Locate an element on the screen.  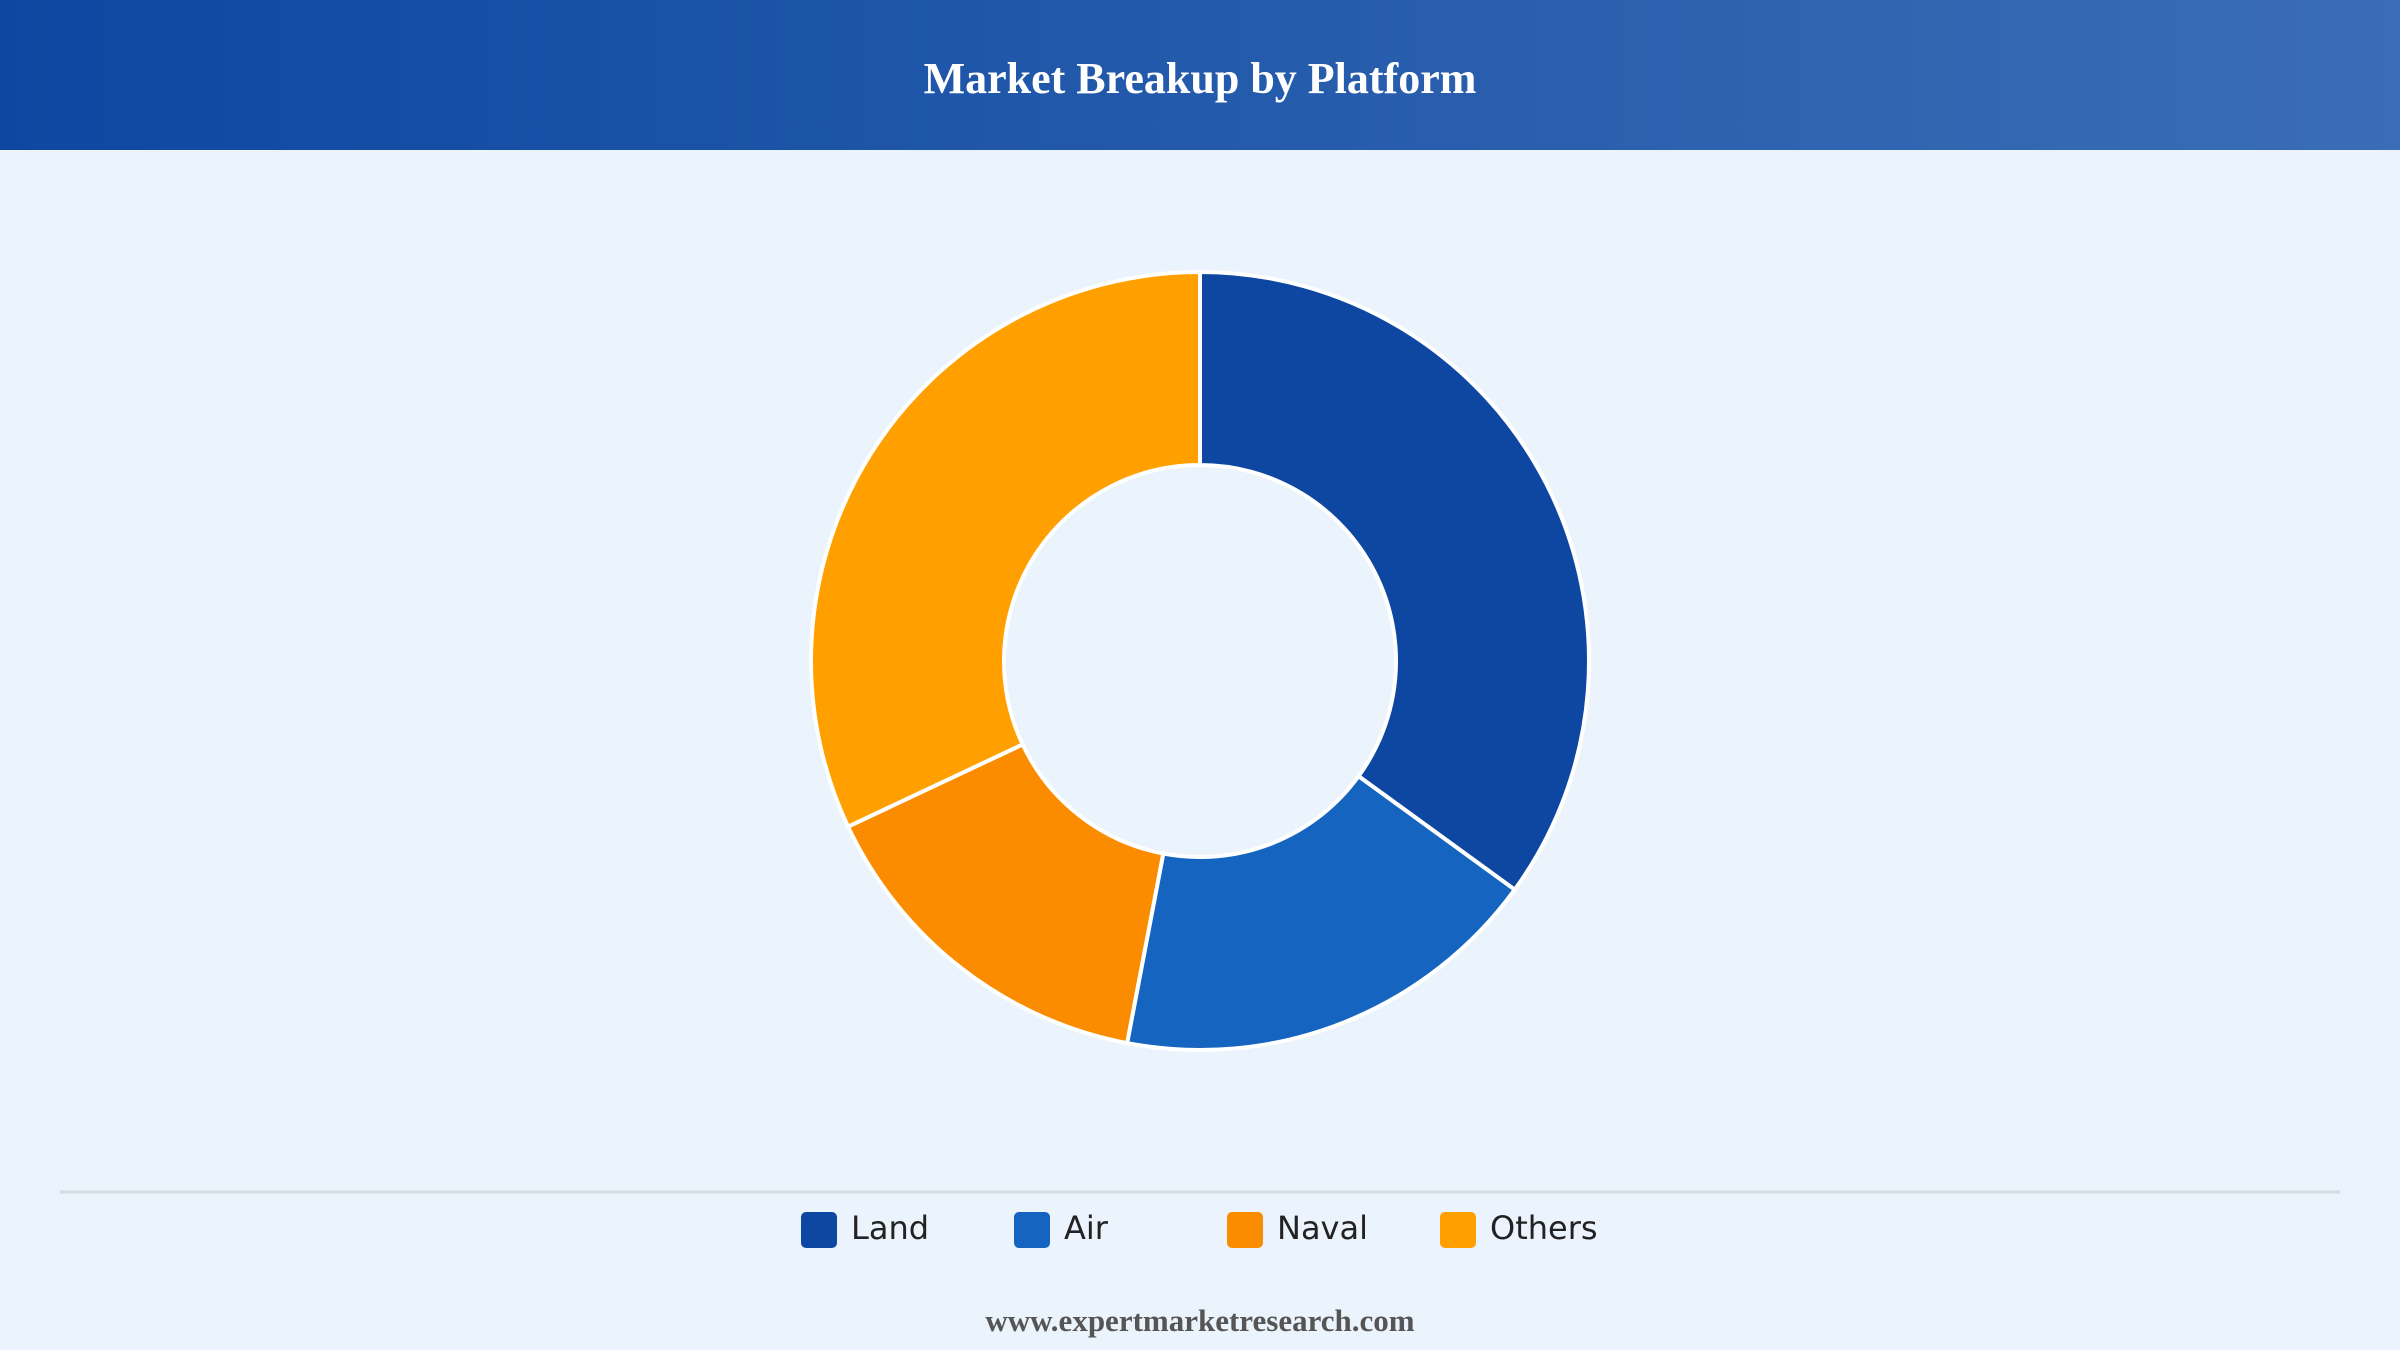
source-text: www.expertmarketresearch.com is located at coordinates (1199, 1320).